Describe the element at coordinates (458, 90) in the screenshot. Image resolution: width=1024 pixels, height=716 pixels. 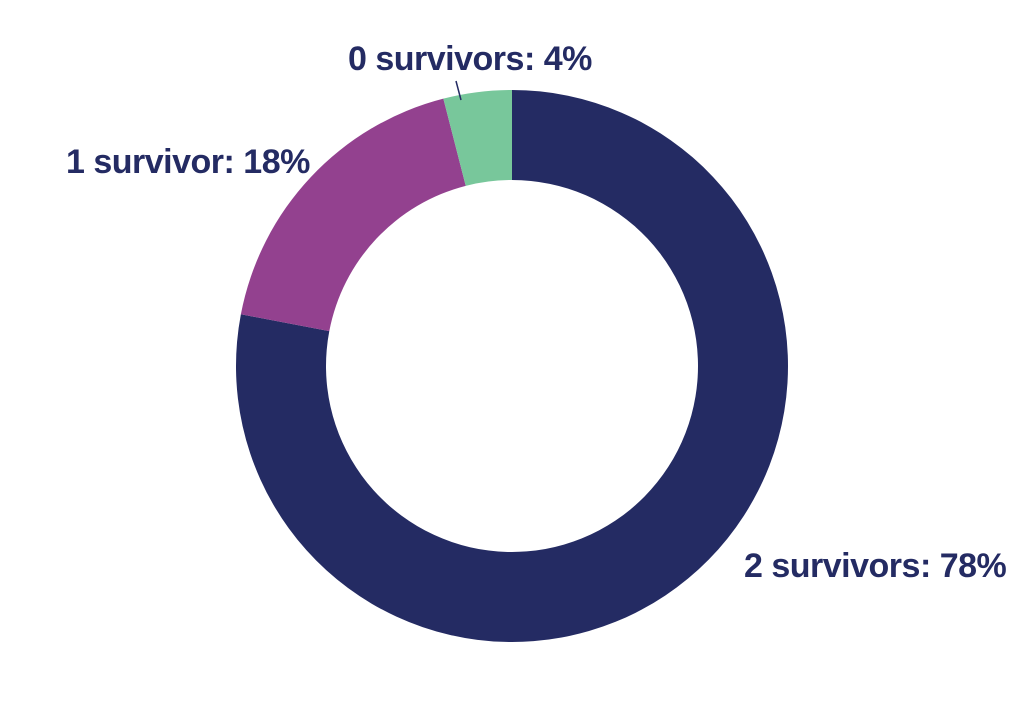
I see `leader-line-0-survivors` at that location.